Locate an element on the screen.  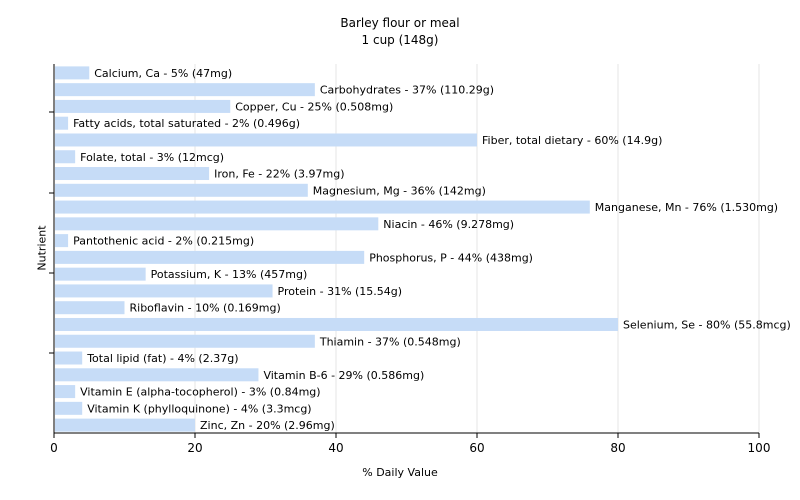
bar-label: Folate, total - 3% (12mcg) is located at coordinates (152, 157).